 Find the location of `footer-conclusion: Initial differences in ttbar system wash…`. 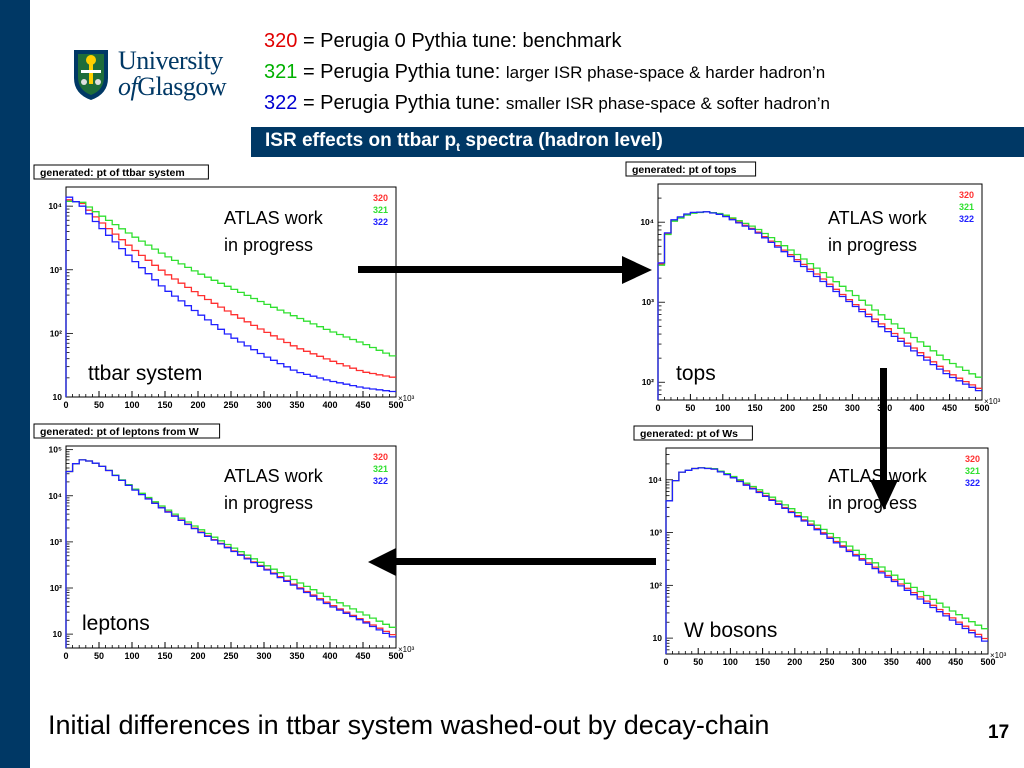

footer-conclusion: Initial differences in ttbar system wash… is located at coordinates (409, 725).